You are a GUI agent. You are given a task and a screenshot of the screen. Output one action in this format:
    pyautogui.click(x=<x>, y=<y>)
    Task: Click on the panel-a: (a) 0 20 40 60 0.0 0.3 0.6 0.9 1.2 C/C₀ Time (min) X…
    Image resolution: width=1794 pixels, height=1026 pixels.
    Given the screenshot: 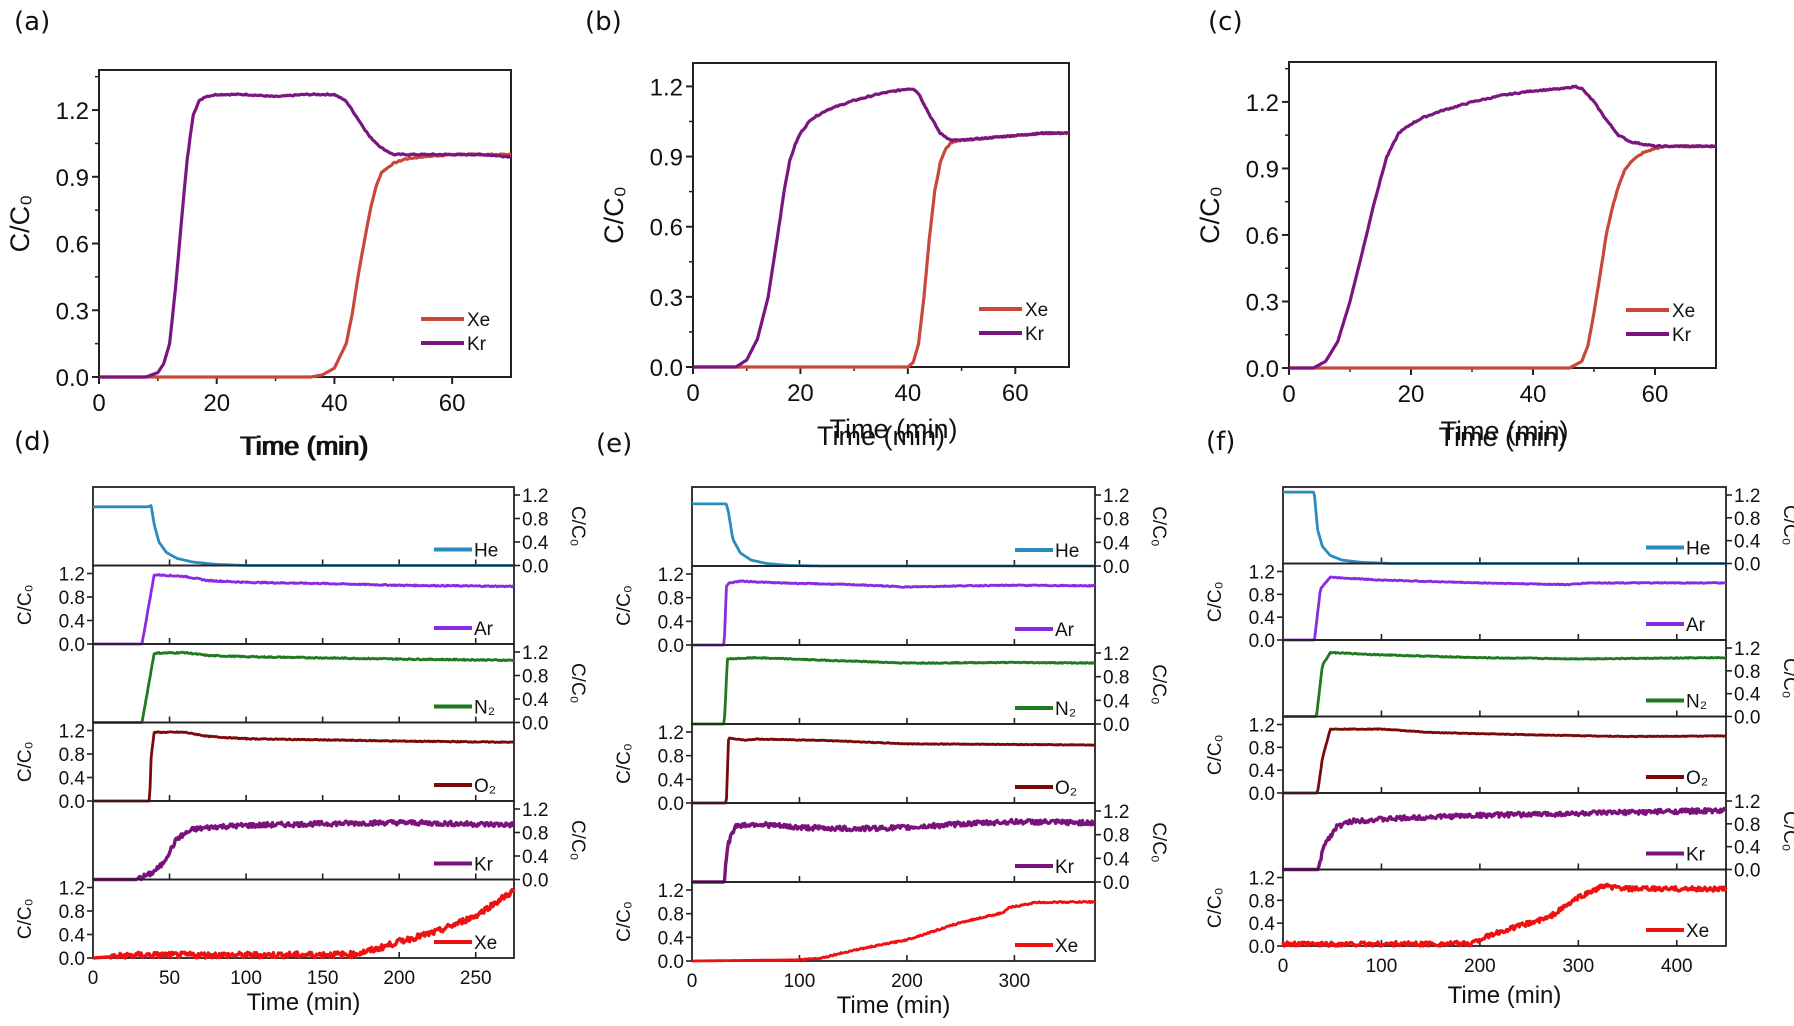 What is the action you would take?
    pyautogui.click(x=258, y=234)
    